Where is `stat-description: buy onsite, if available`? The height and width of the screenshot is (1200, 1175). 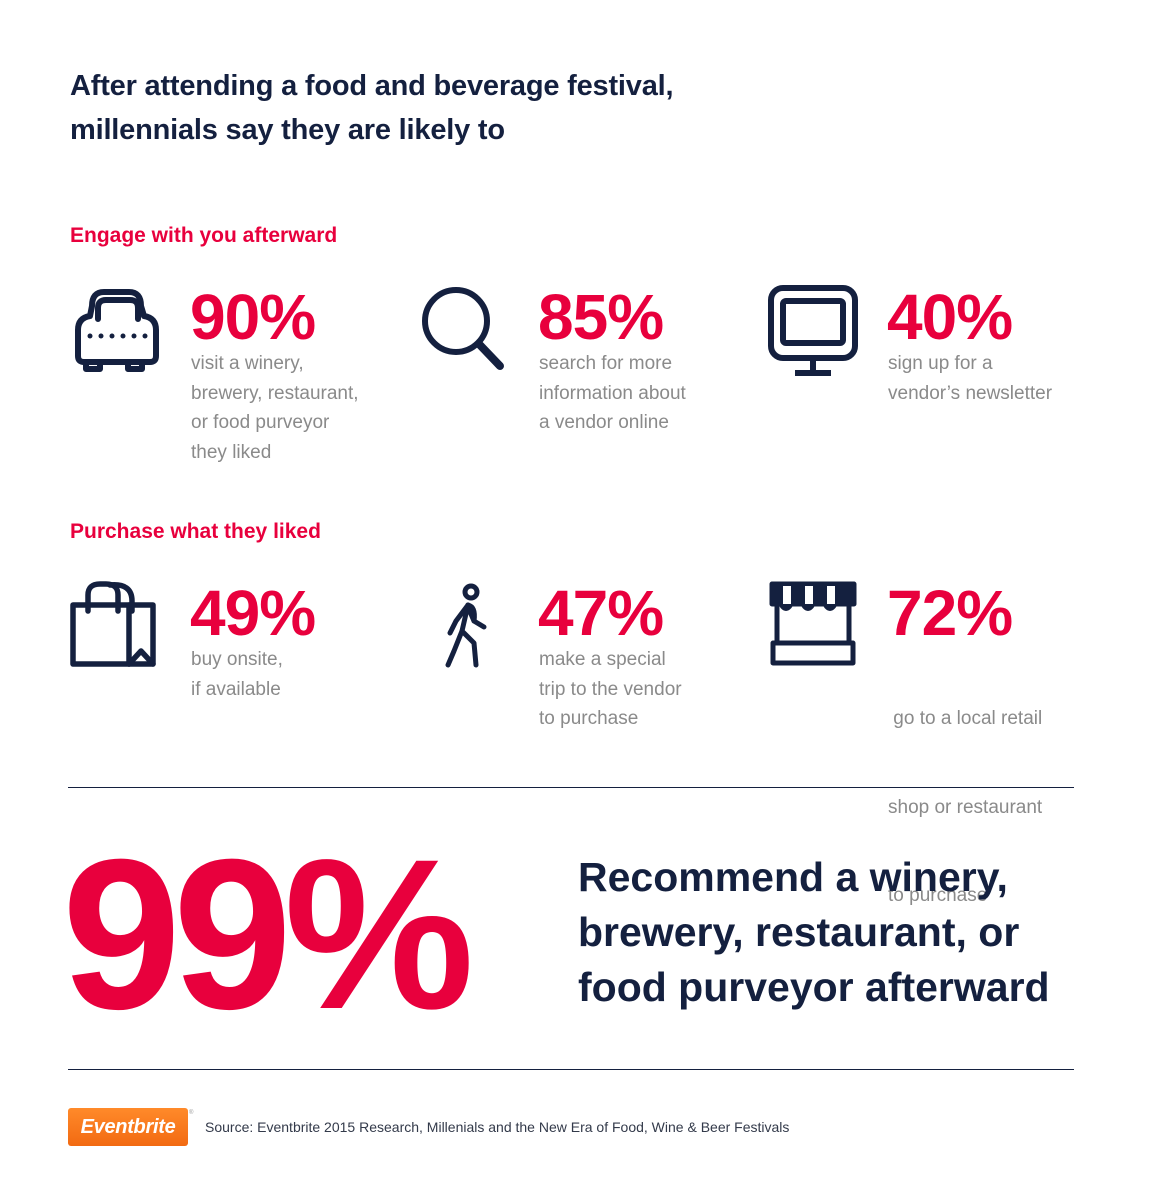
stat-description: buy onsite, if available is located at coordinates (291, 674).